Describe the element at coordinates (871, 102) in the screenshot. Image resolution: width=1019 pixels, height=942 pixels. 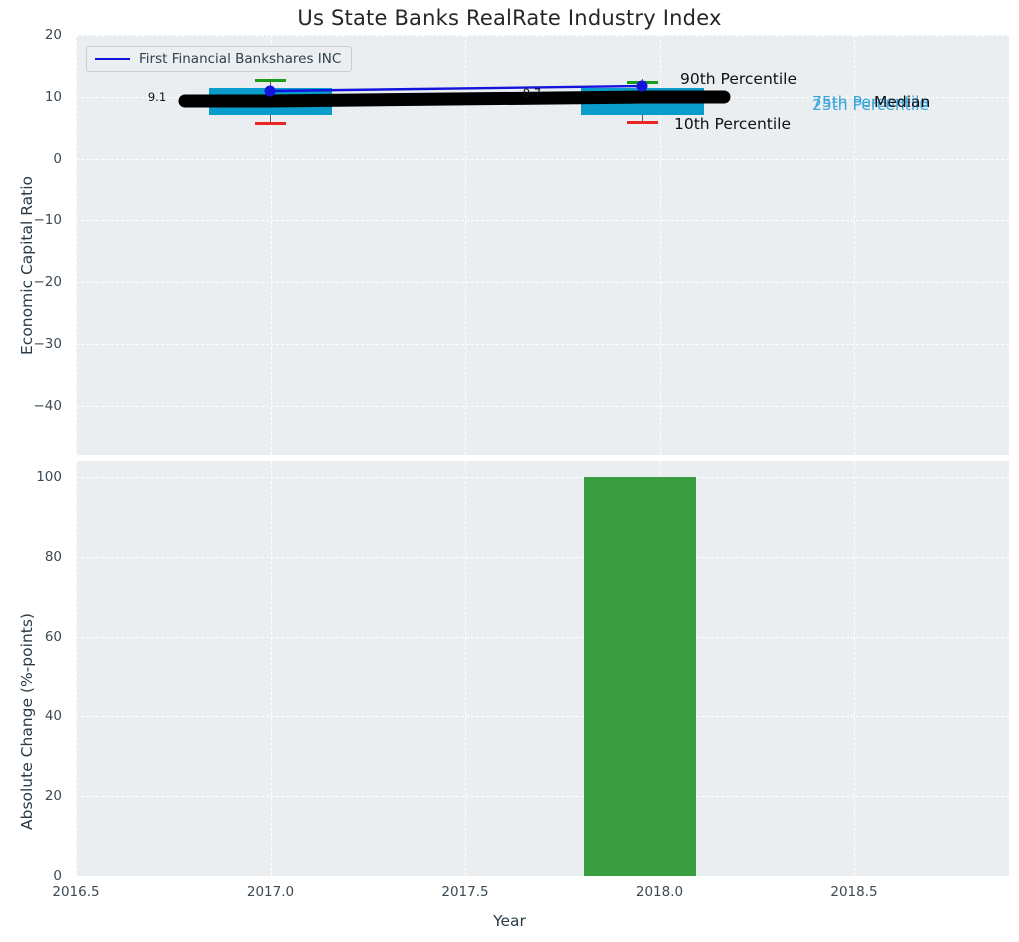
I see `annotation-75th-percentile: 75th Percentile` at that location.